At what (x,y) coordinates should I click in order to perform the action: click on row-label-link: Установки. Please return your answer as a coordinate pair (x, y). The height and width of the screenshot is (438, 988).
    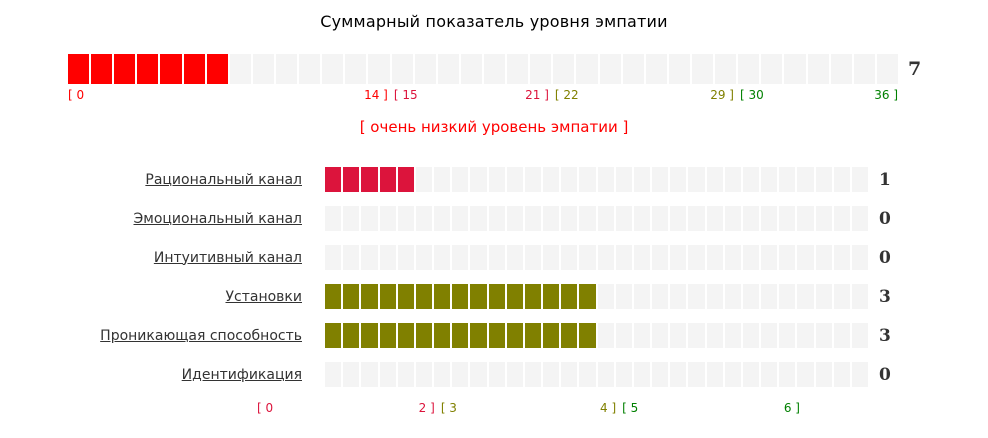
    Looking at the image, I should click on (264, 296).